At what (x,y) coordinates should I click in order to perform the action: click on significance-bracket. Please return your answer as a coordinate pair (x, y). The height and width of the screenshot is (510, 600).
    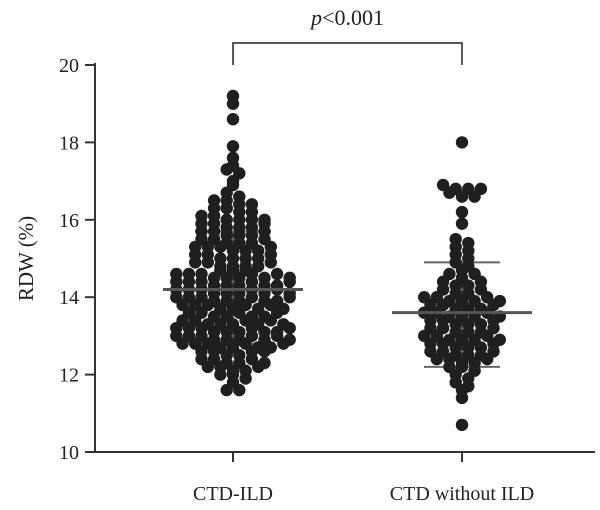
    Looking at the image, I should click on (347, 53).